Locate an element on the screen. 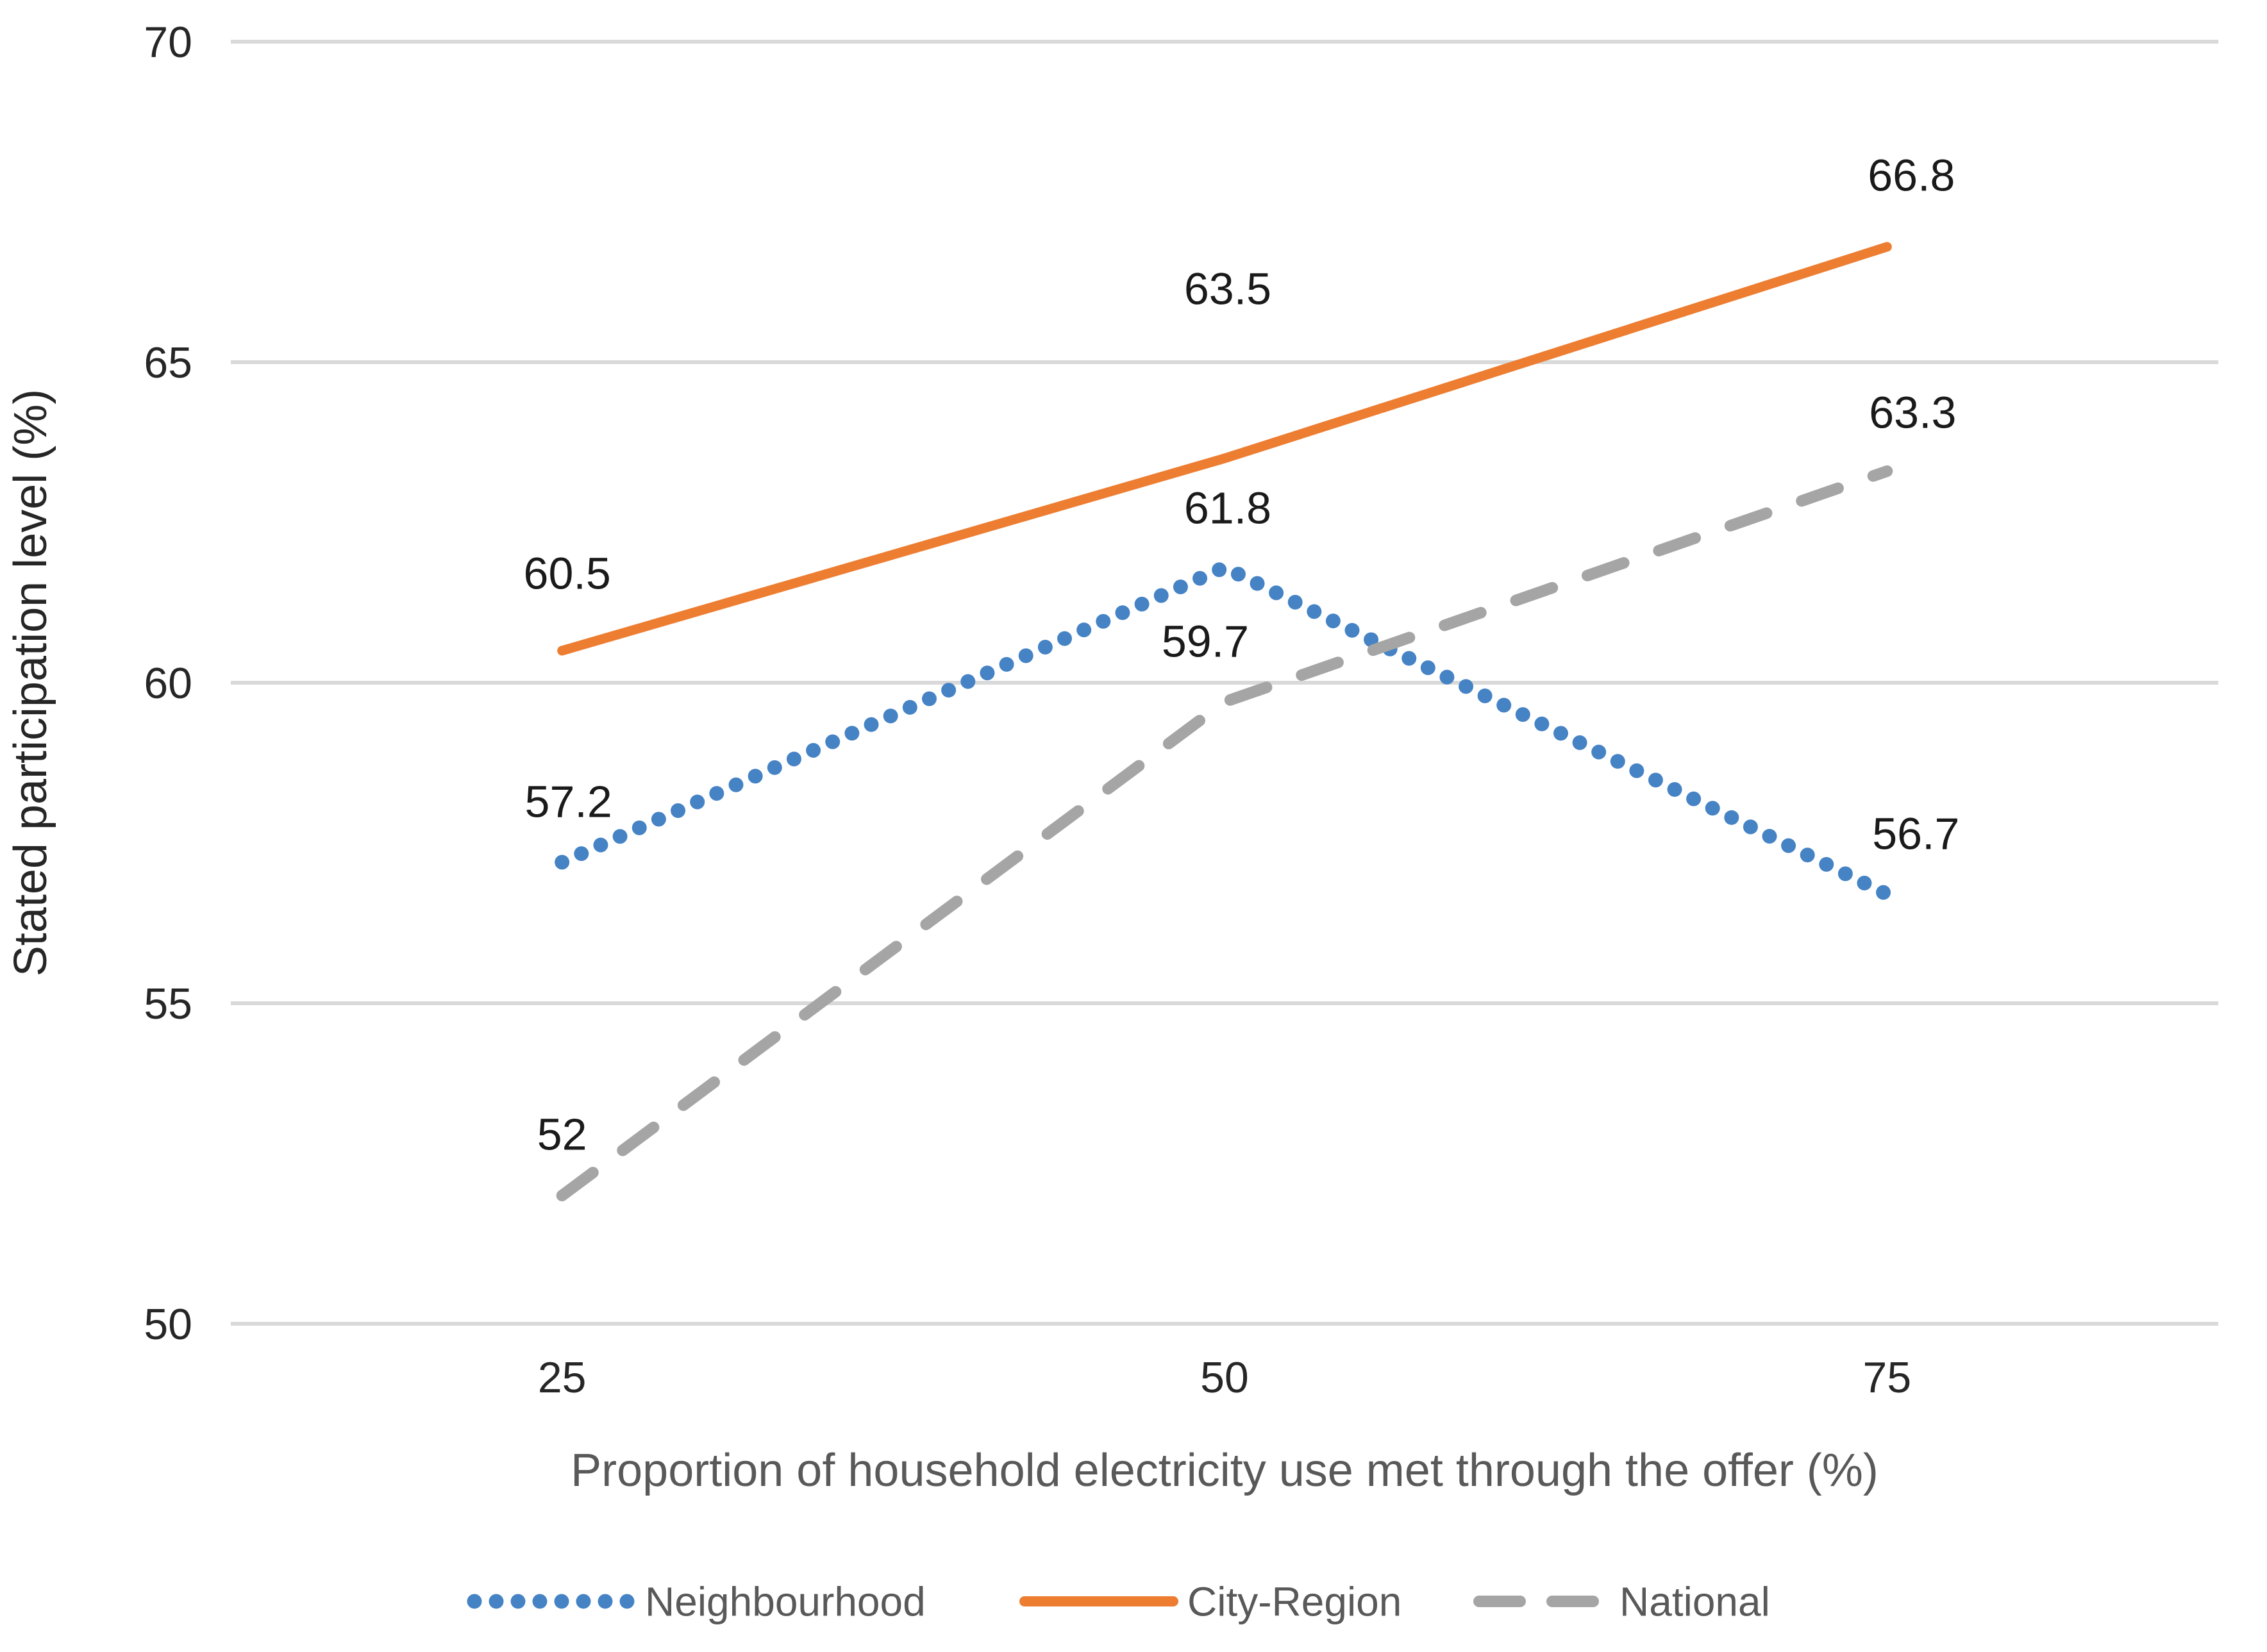 The image size is (2267, 1652). y-tick-label: 55 is located at coordinates (168, 1004).